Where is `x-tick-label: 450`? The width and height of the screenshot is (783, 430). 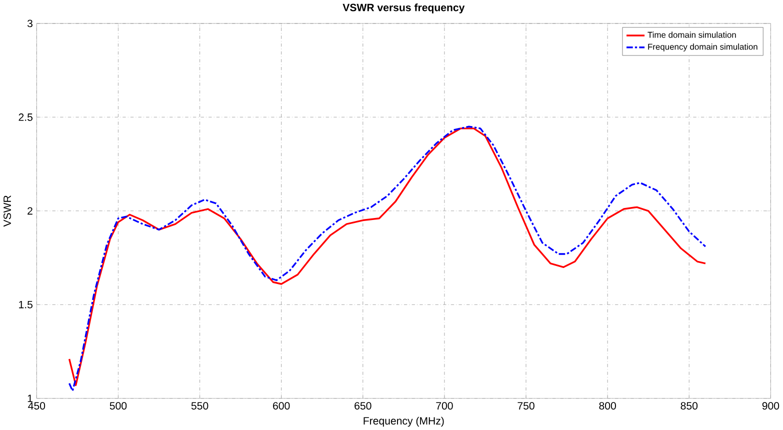 x-tick-label: 450 is located at coordinates (37, 406).